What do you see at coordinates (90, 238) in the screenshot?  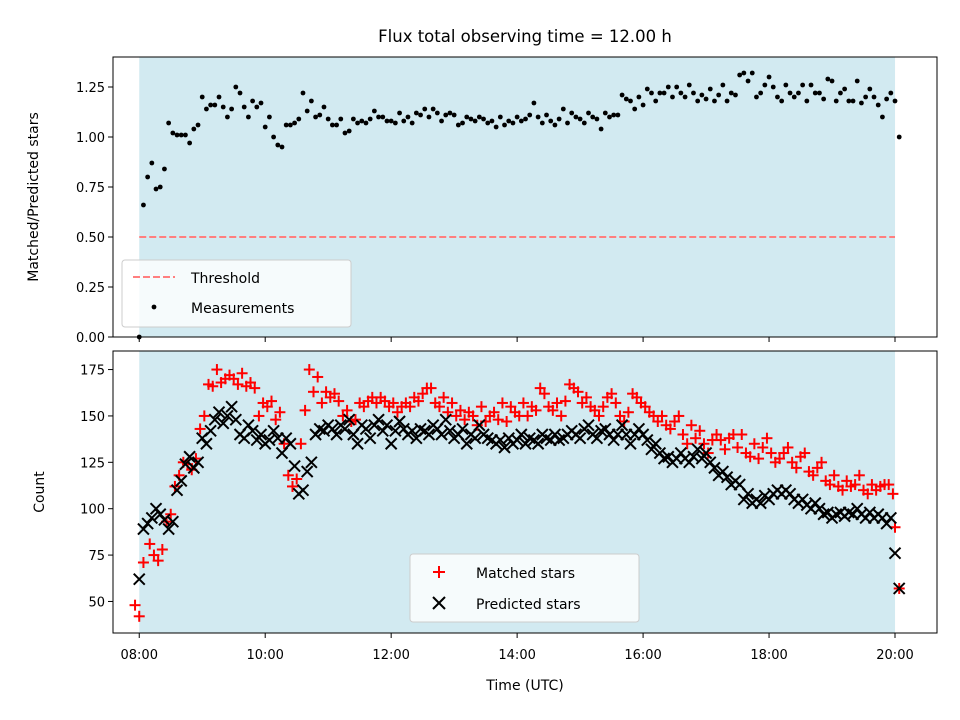 I see `top-ytick-label: 0.50` at bounding box center [90, 238].